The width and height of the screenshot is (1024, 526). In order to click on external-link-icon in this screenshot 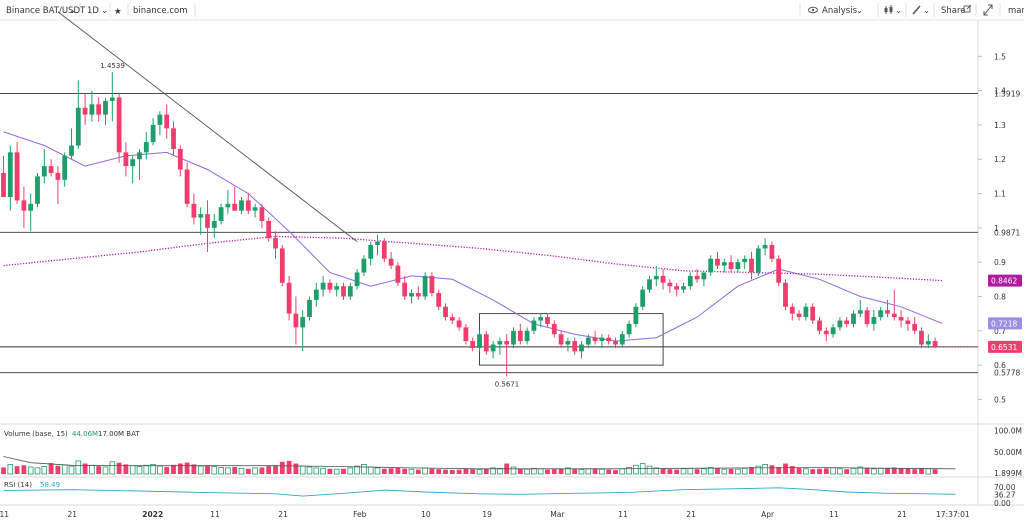, I will do `click(967, 8)`.